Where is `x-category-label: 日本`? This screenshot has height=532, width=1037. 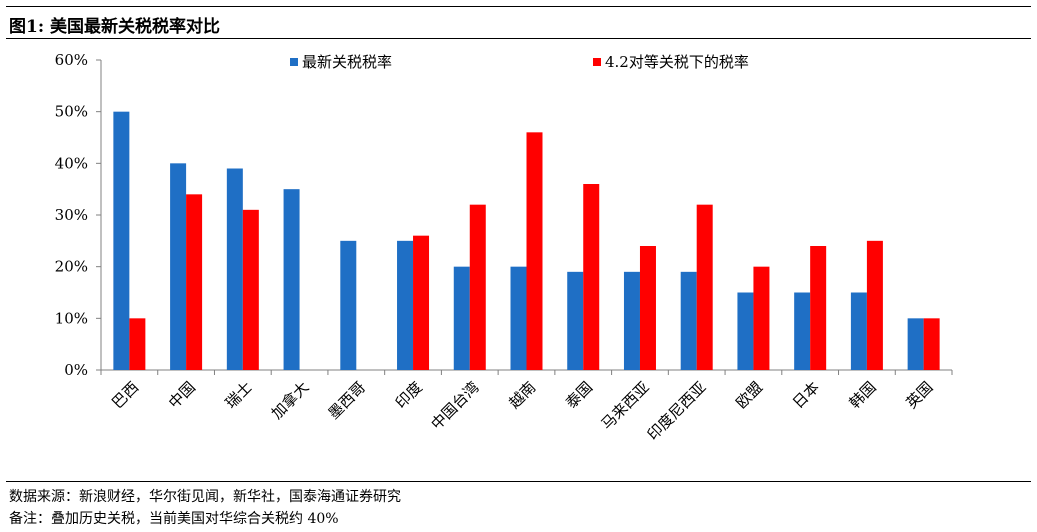
x-category-label: 日本 is located at coordinates (806, 395).